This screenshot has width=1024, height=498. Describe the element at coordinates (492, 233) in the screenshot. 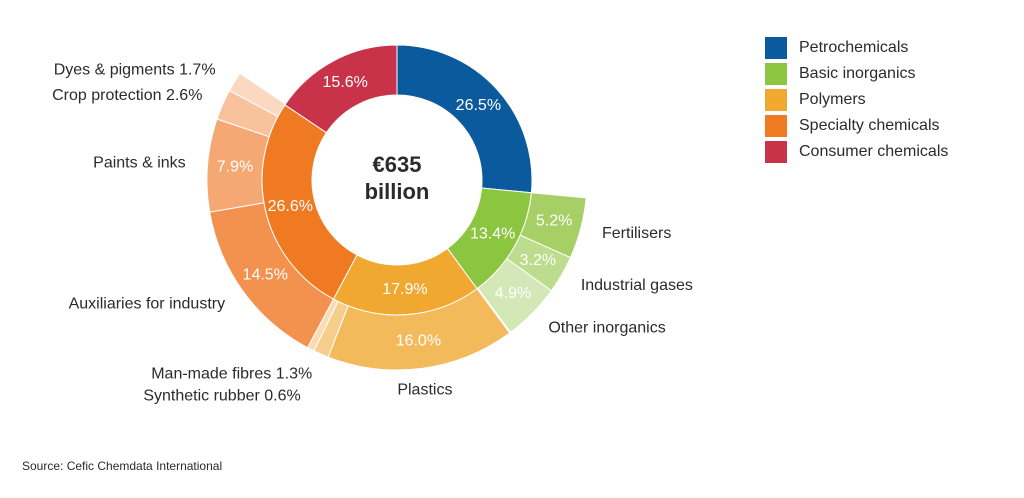

I see `inner-value-label: 13.4%` at that location.